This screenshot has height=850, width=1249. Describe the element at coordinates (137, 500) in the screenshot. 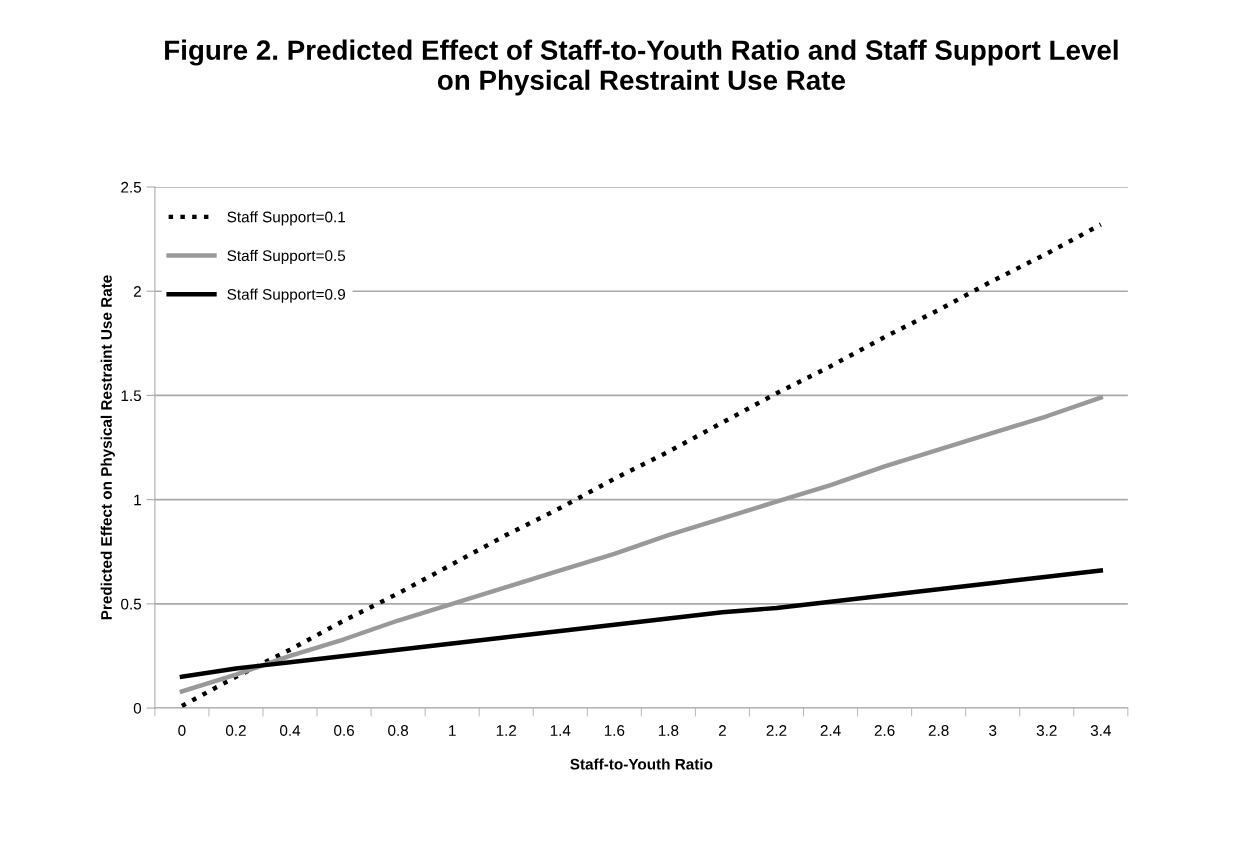

I see `y-tick-label: 1` at that location.